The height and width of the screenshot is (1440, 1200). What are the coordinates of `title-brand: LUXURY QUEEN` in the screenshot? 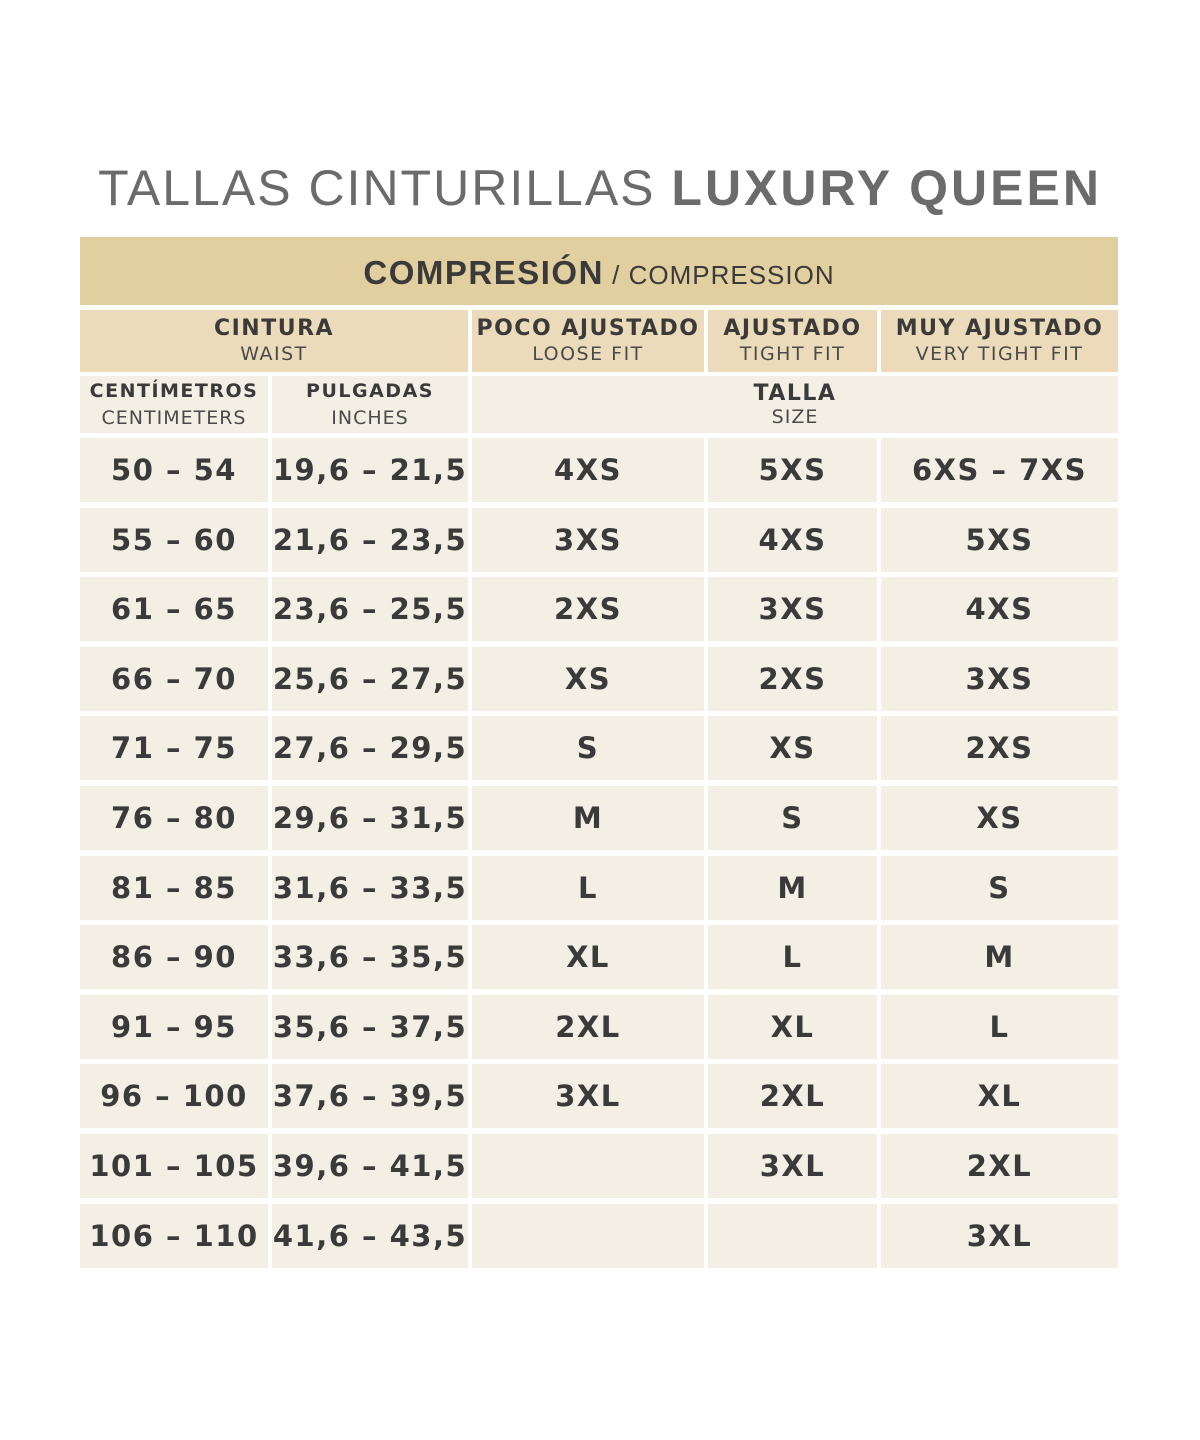 It's located at (886, 188).